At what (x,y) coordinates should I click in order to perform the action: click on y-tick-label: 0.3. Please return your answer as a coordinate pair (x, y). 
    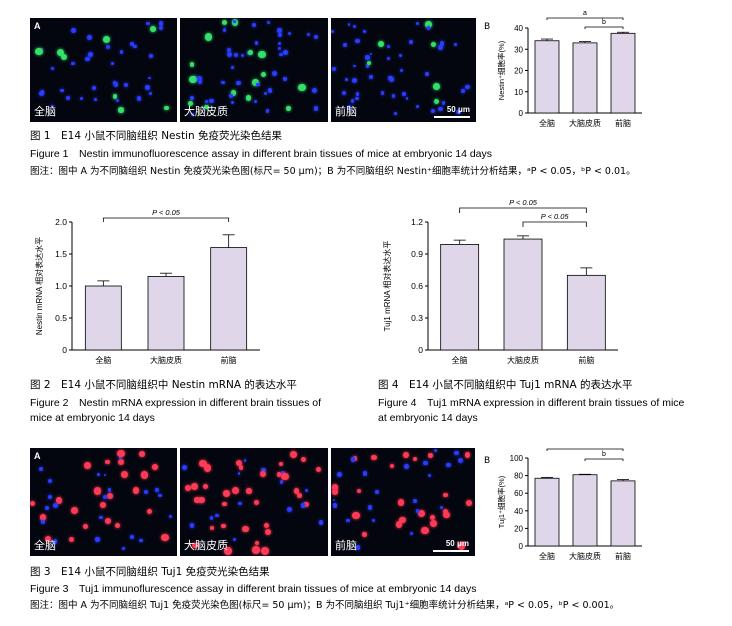
    Looking at the image, I should click on (417, 318).